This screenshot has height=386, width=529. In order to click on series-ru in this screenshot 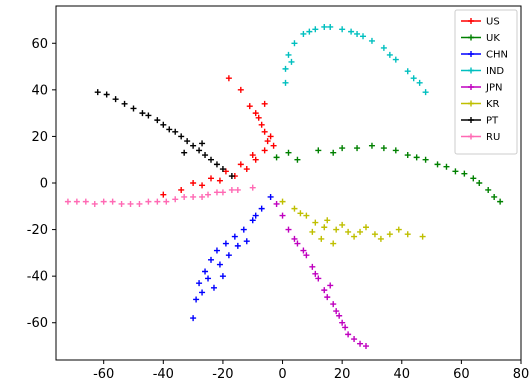, I will do `click(160, 195)`.